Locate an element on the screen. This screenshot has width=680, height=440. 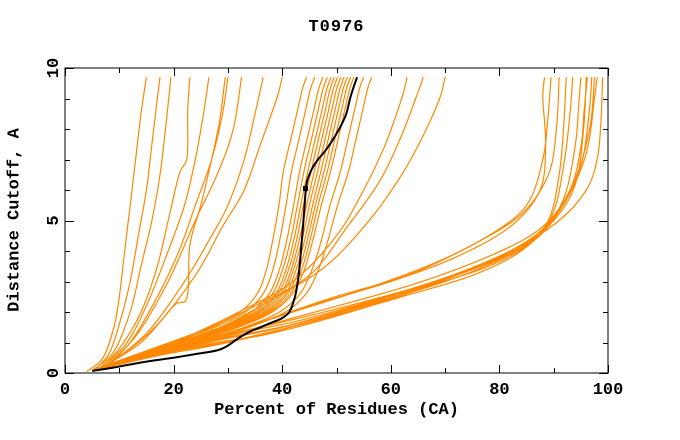
x-tick-label: 20 is located at coordinates (173, 390).